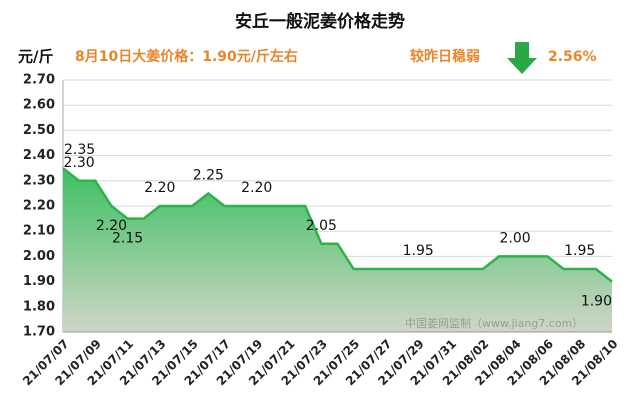  I want to click on watermark: 中国姜网监制（www.jiang7.com）, so click(494, 323).